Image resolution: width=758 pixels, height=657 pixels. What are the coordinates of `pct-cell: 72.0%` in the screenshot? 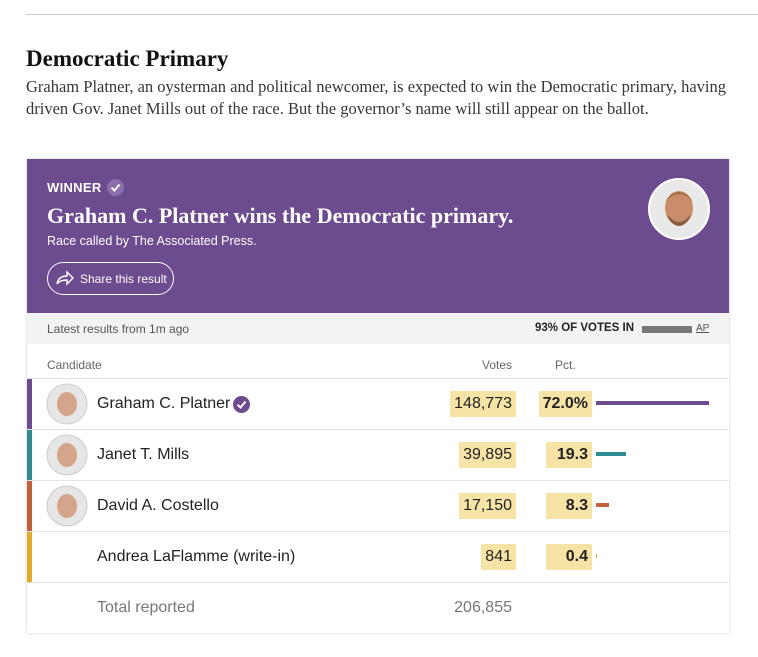 It's located at (565, 404).